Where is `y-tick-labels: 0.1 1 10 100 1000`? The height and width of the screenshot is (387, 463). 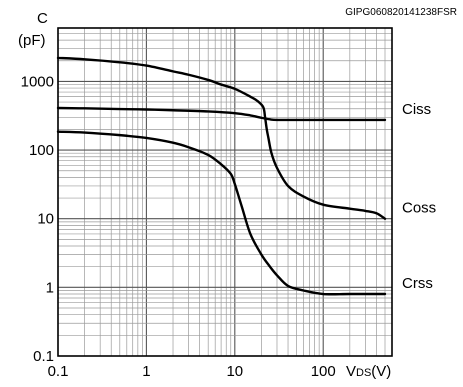
y-tick-labels: 0.1 1 10 100 1000 is located at coordinates (37, 219).